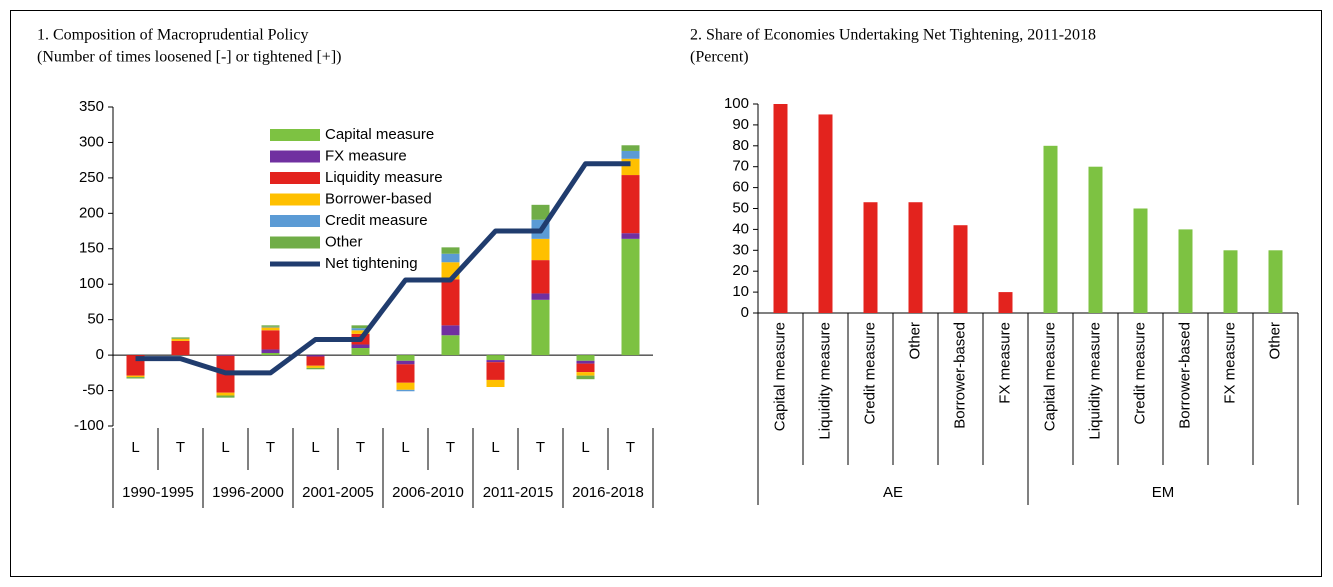 The width and height of the screenshot is (1333, 587). What do you see at coordinates (366, 155) in the screenshot?
I see `legend-label: FX measure` at bounding box center [366, 155].